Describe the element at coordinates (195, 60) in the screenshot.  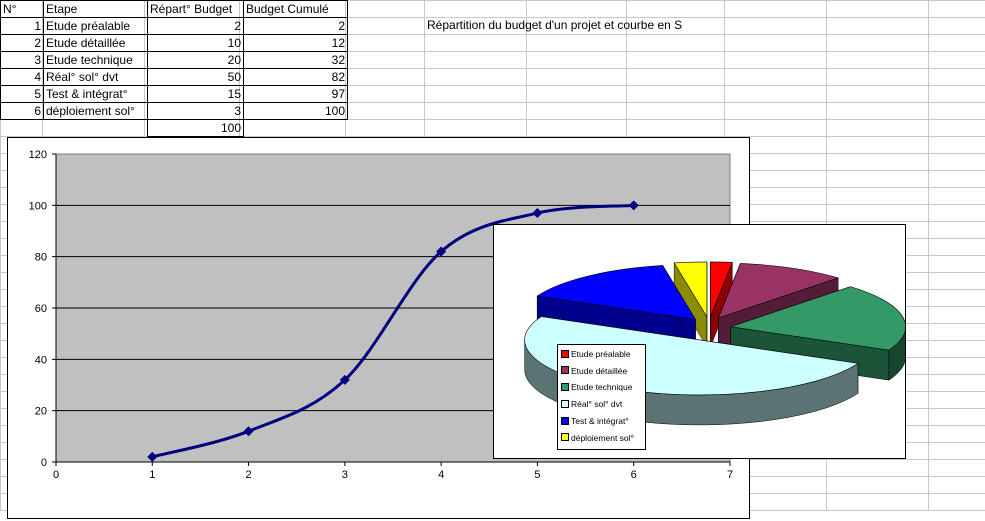
I see `cell-budget: 20` at that location.